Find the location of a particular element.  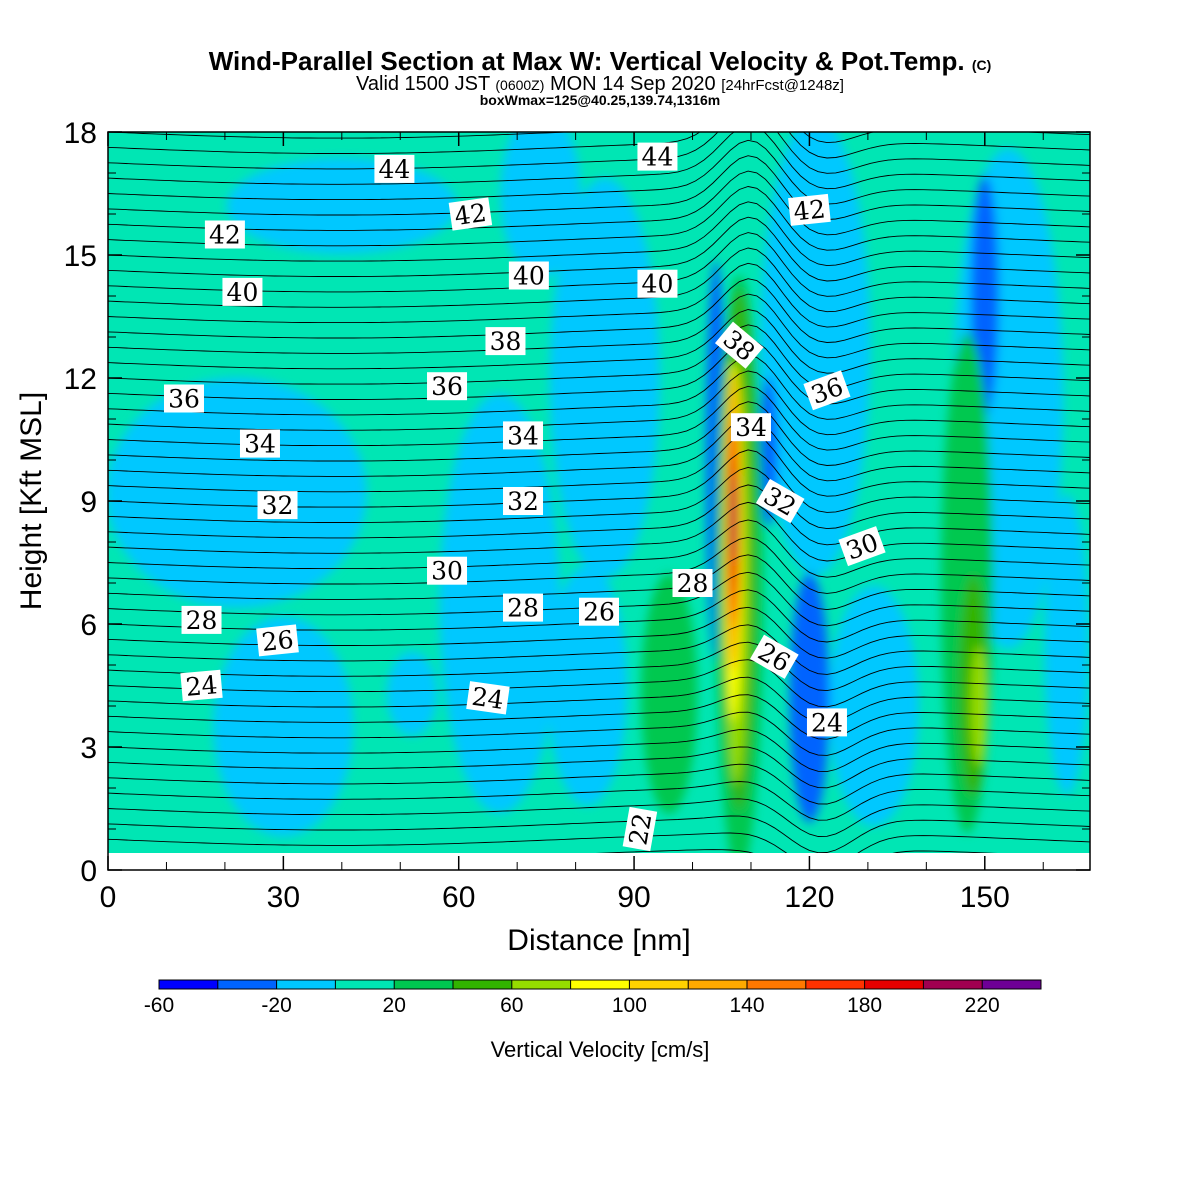

y-tick-label: 12 is located at coordinates (80, 379).